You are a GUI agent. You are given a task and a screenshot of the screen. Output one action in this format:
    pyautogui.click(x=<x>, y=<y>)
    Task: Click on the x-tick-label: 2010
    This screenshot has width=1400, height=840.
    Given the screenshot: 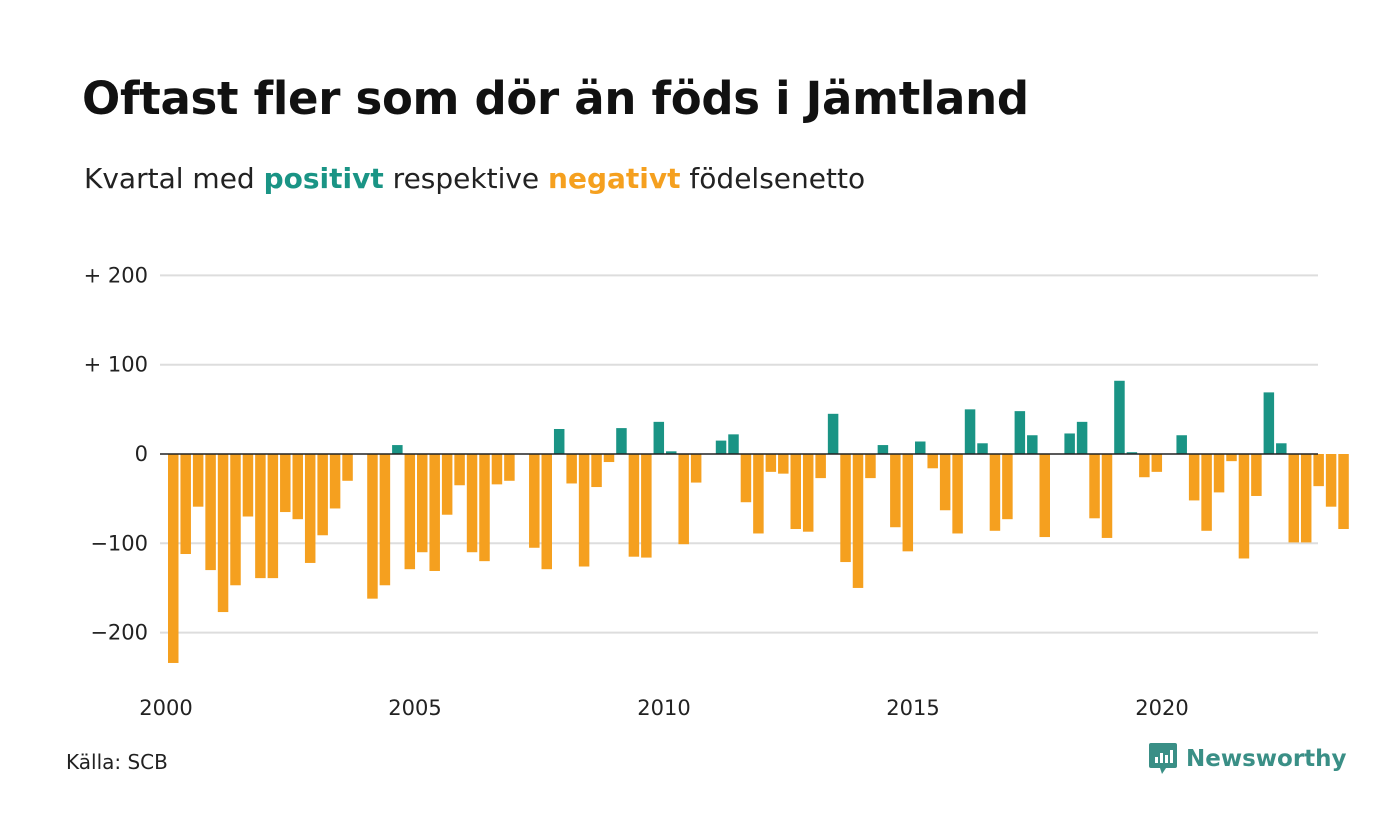 What is the action you would take?
    pyautogui.click(x=663, y=708)
    